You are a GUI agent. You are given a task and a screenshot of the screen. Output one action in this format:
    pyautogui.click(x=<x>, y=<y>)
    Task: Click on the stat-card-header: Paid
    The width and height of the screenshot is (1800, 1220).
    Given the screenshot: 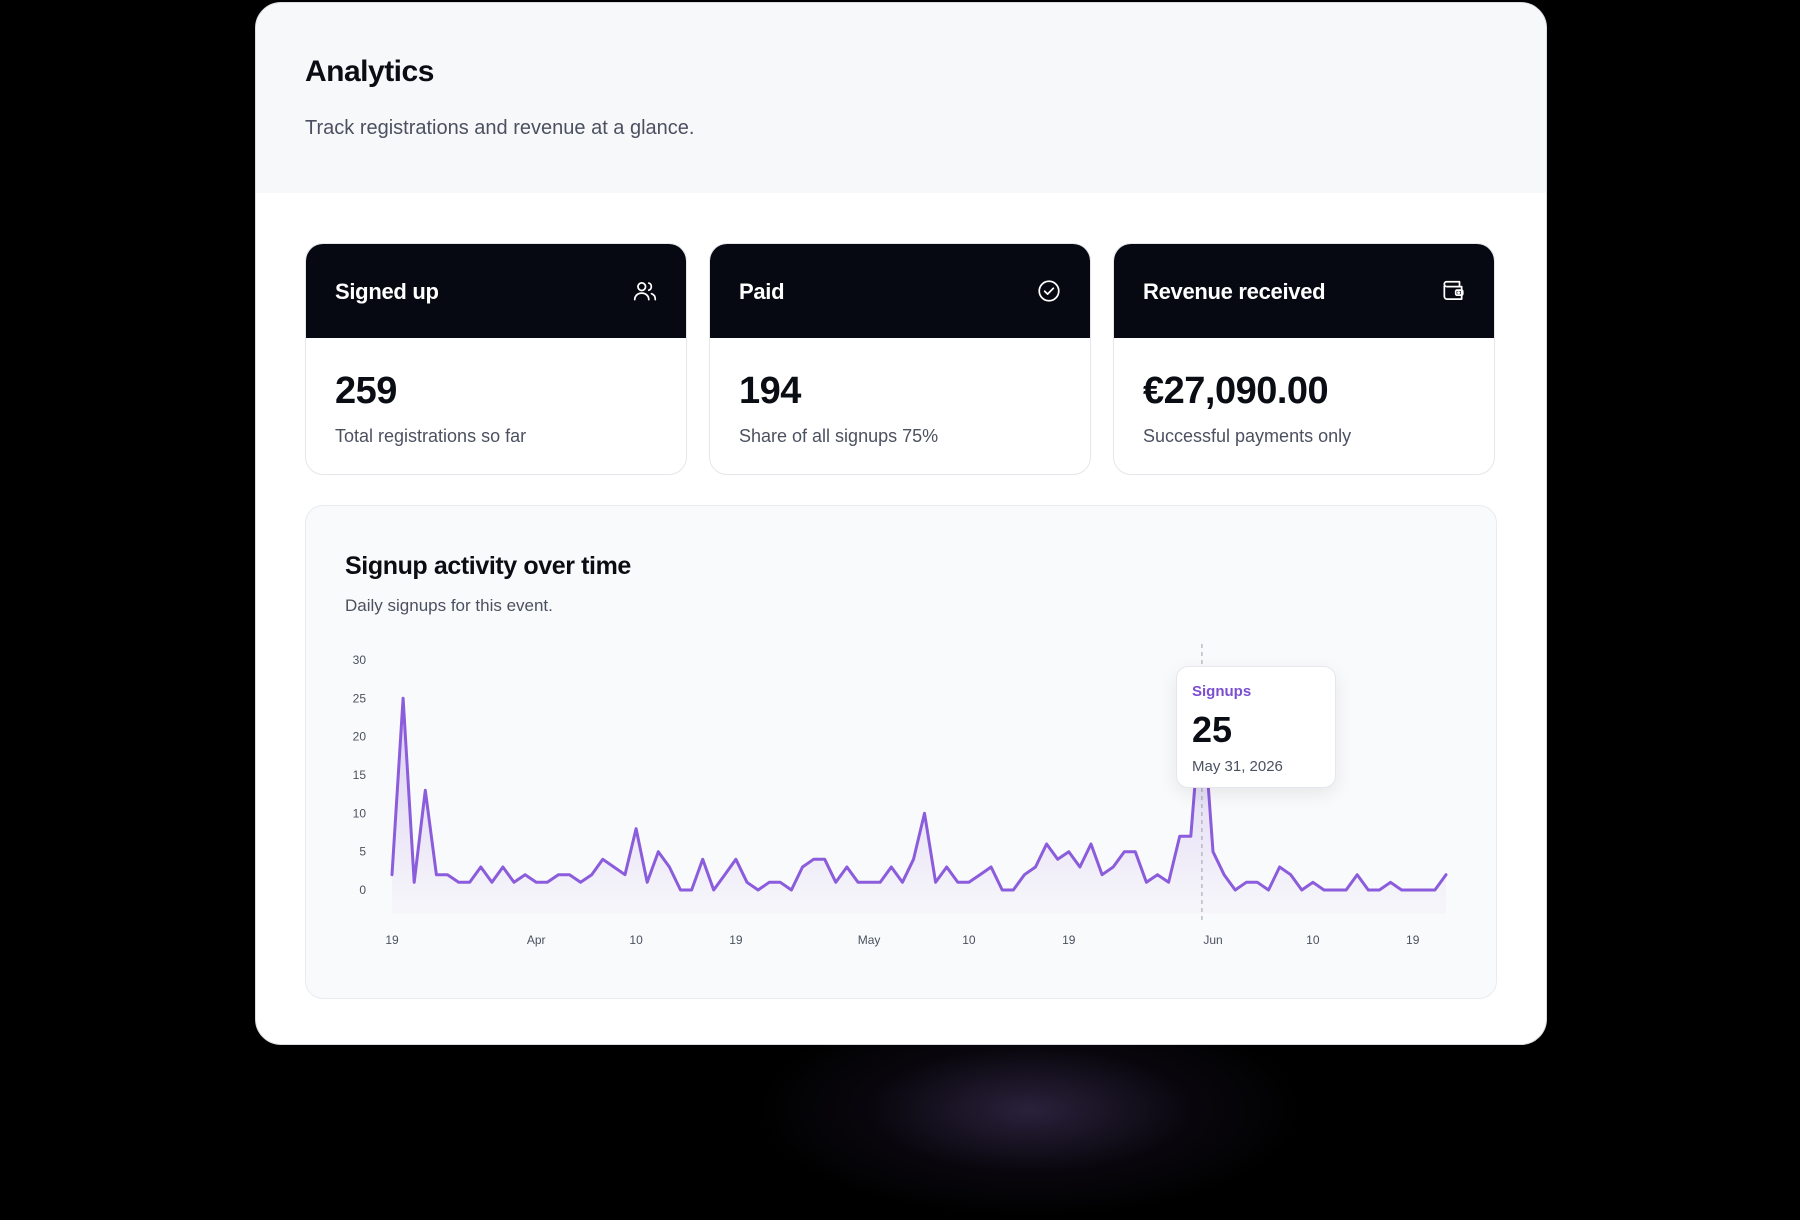 What is the action you would take?
    pyautogui.click(x=900, y=291)
    